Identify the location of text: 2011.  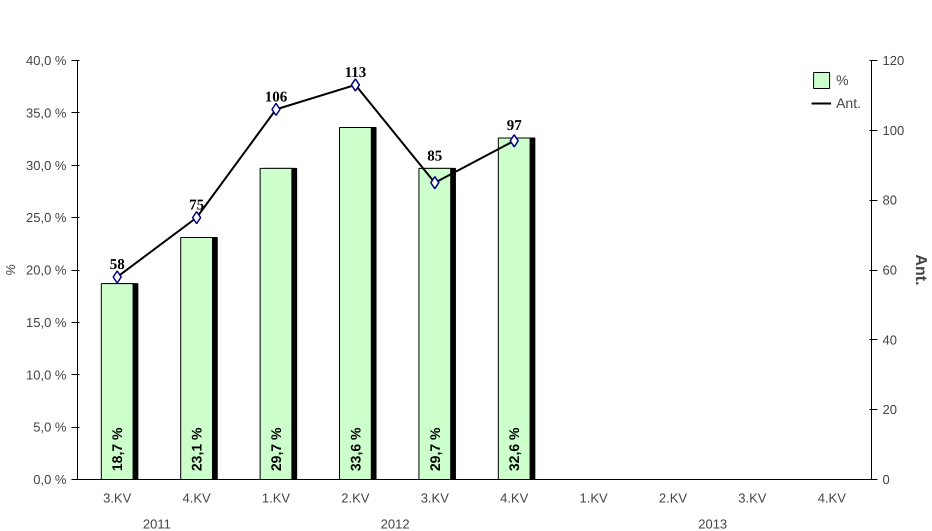
(156, 523).